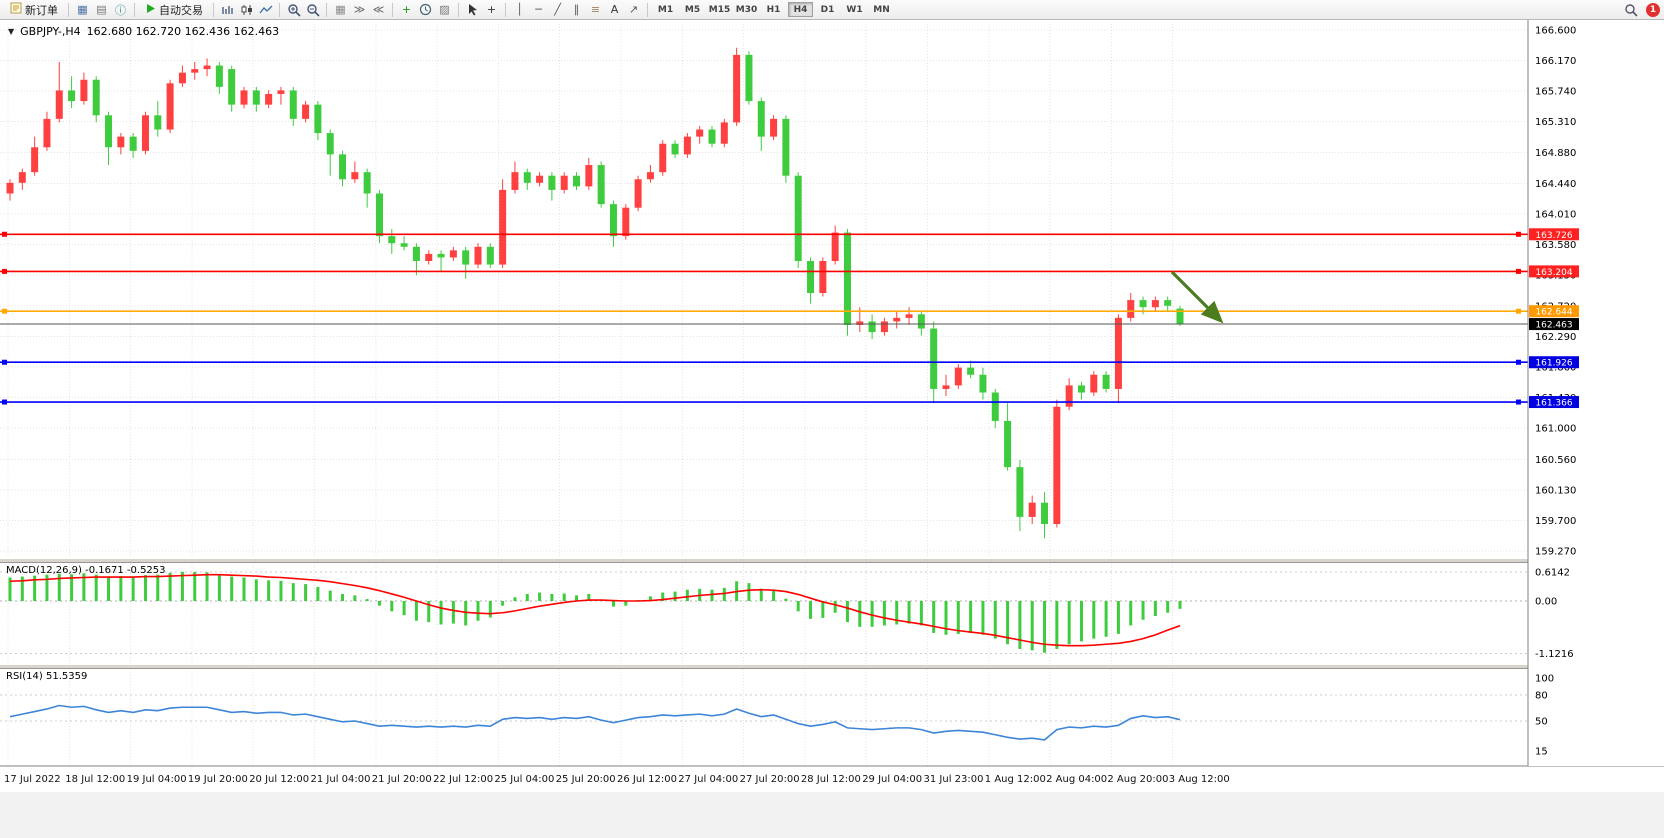 The height and width of the screenshot is (838, 1664). What do you see at coordinates (746, 9) in the screenshot?
I see `timeframe-m30: M30` at bounding box center [746, 9].